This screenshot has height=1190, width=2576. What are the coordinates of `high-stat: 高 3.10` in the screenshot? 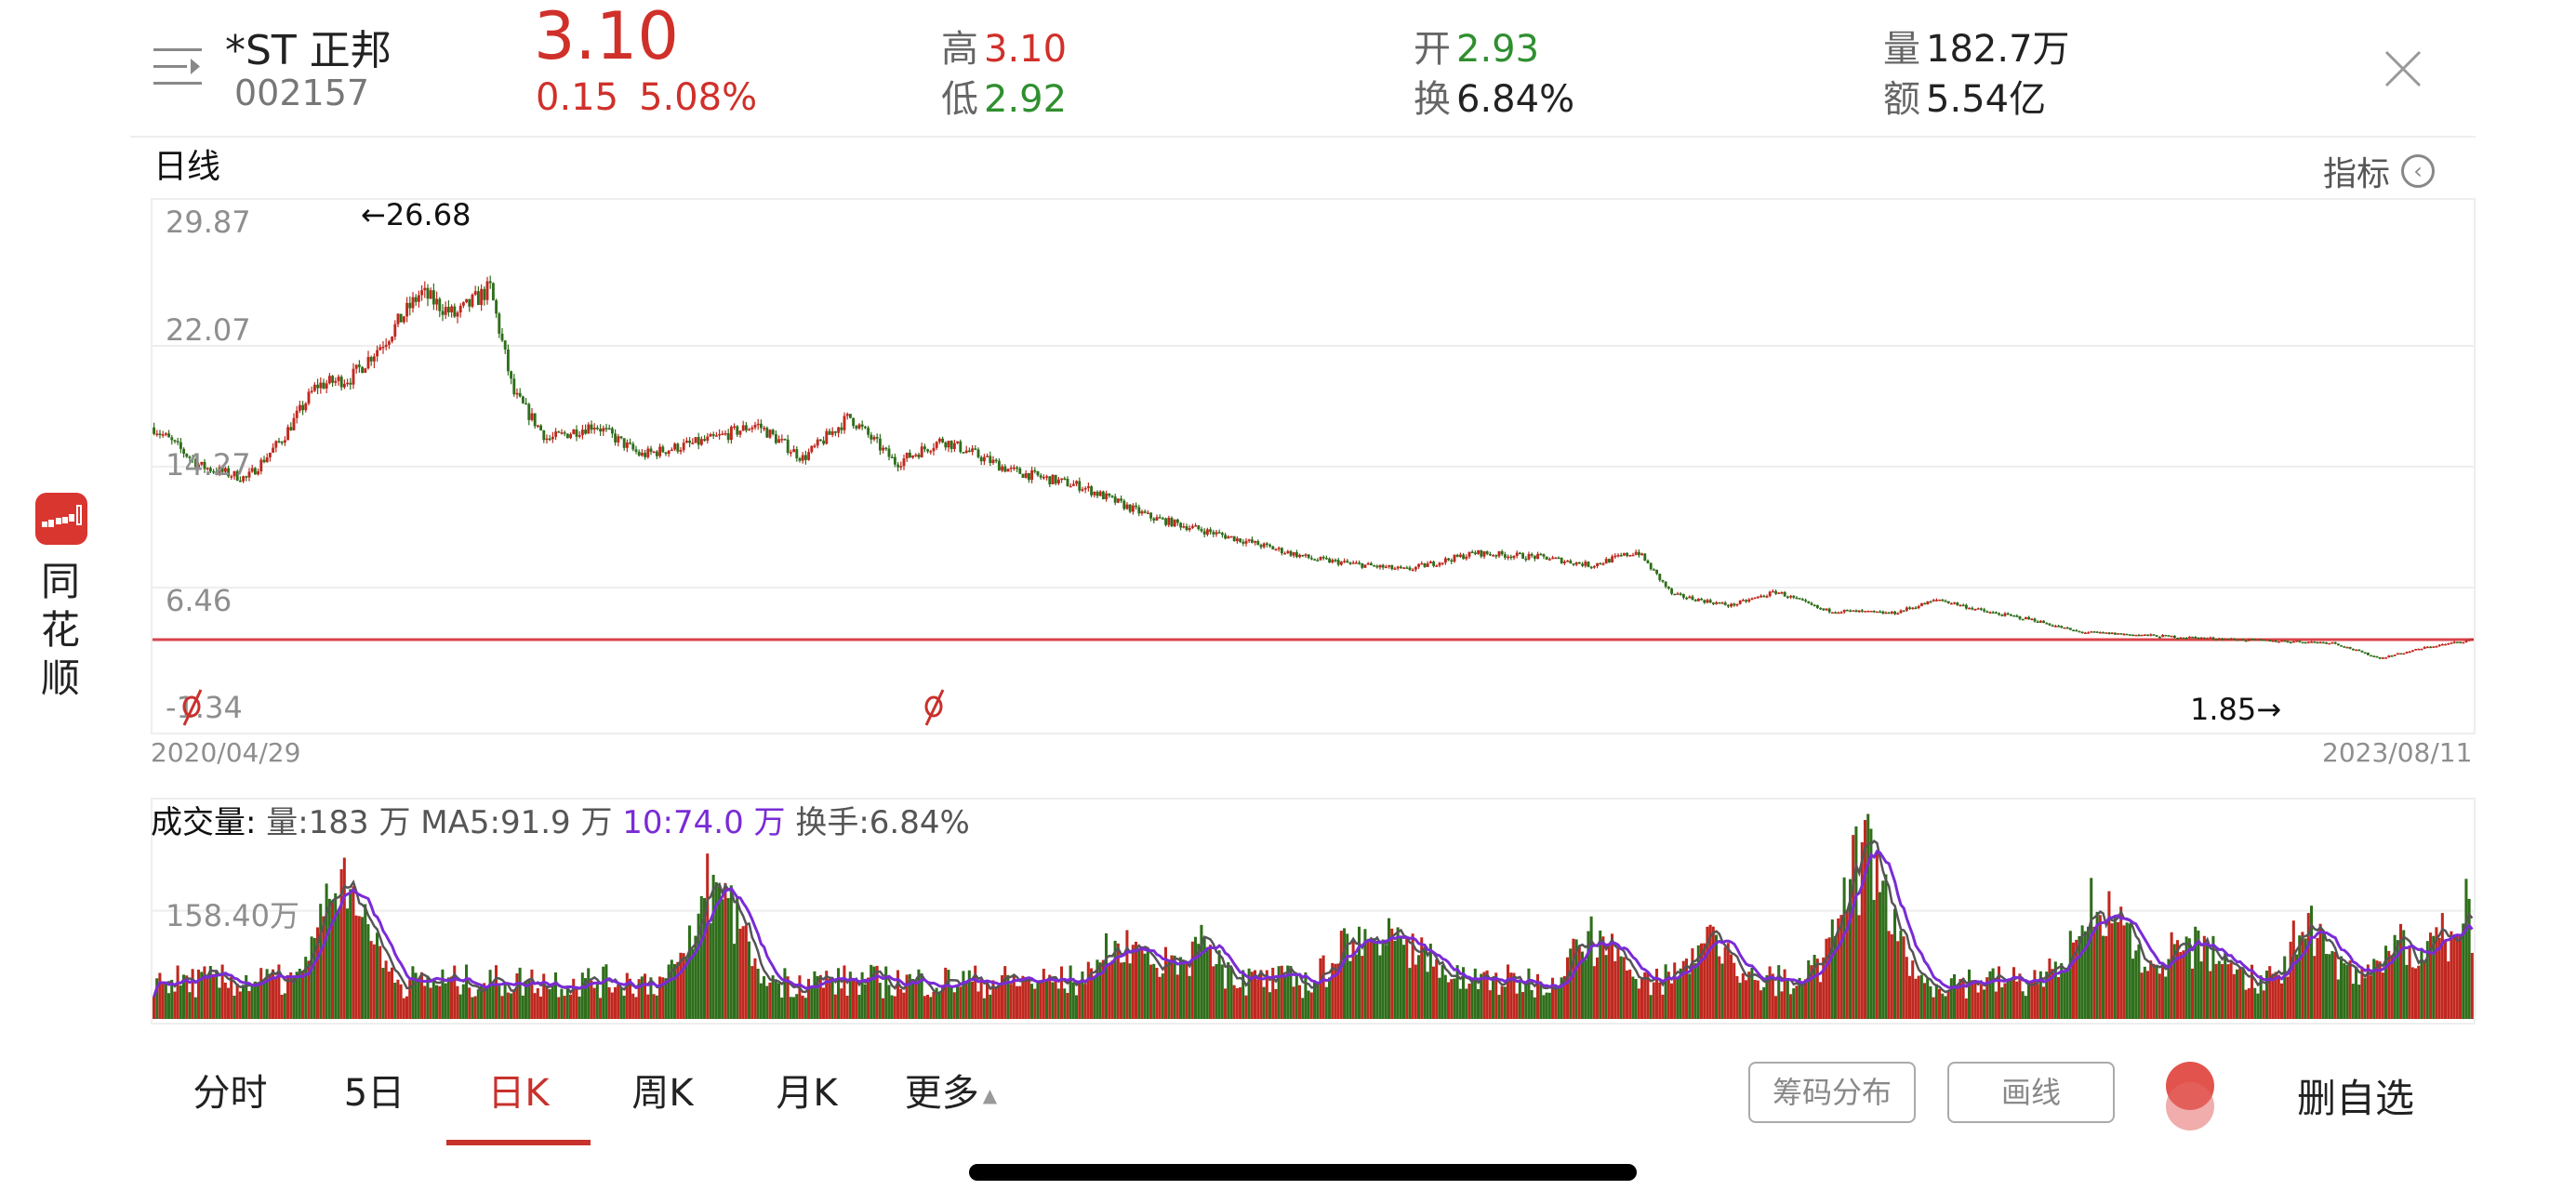 It's located at (1004, 49).